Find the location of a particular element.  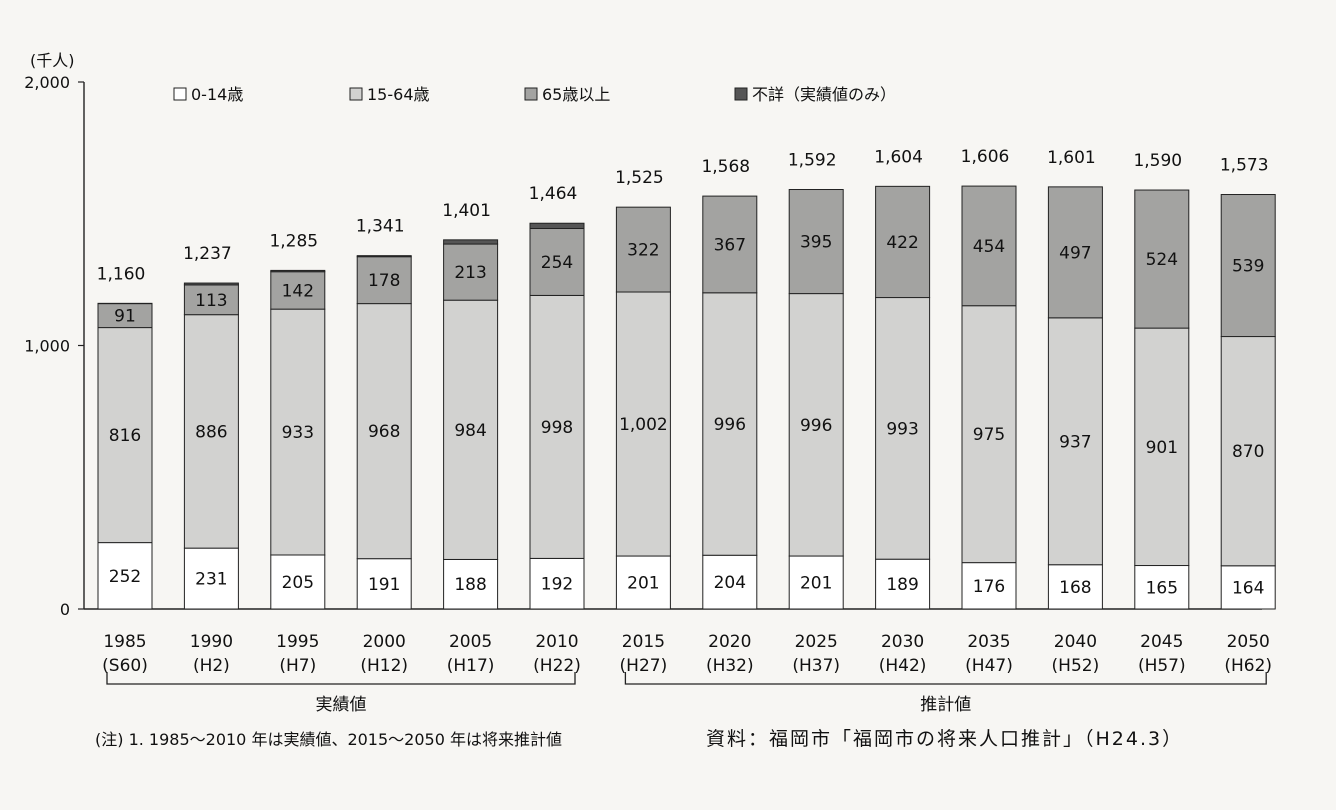

segment-value-label: 322 is located at coordinates (643, 251).